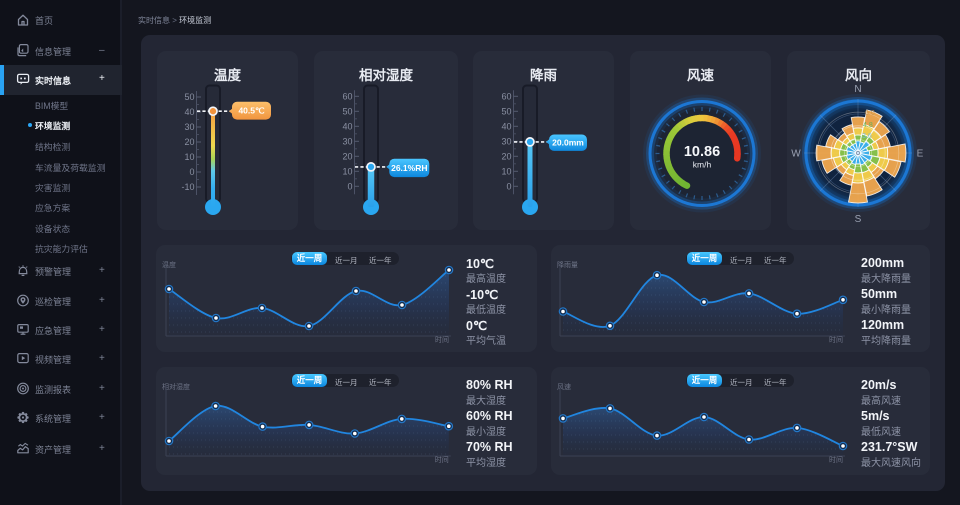 The image size is (960, 505). Describe the element at coordinates (568, 143) in the screenshot. I see `svg-text: 20.0mm` at that location.